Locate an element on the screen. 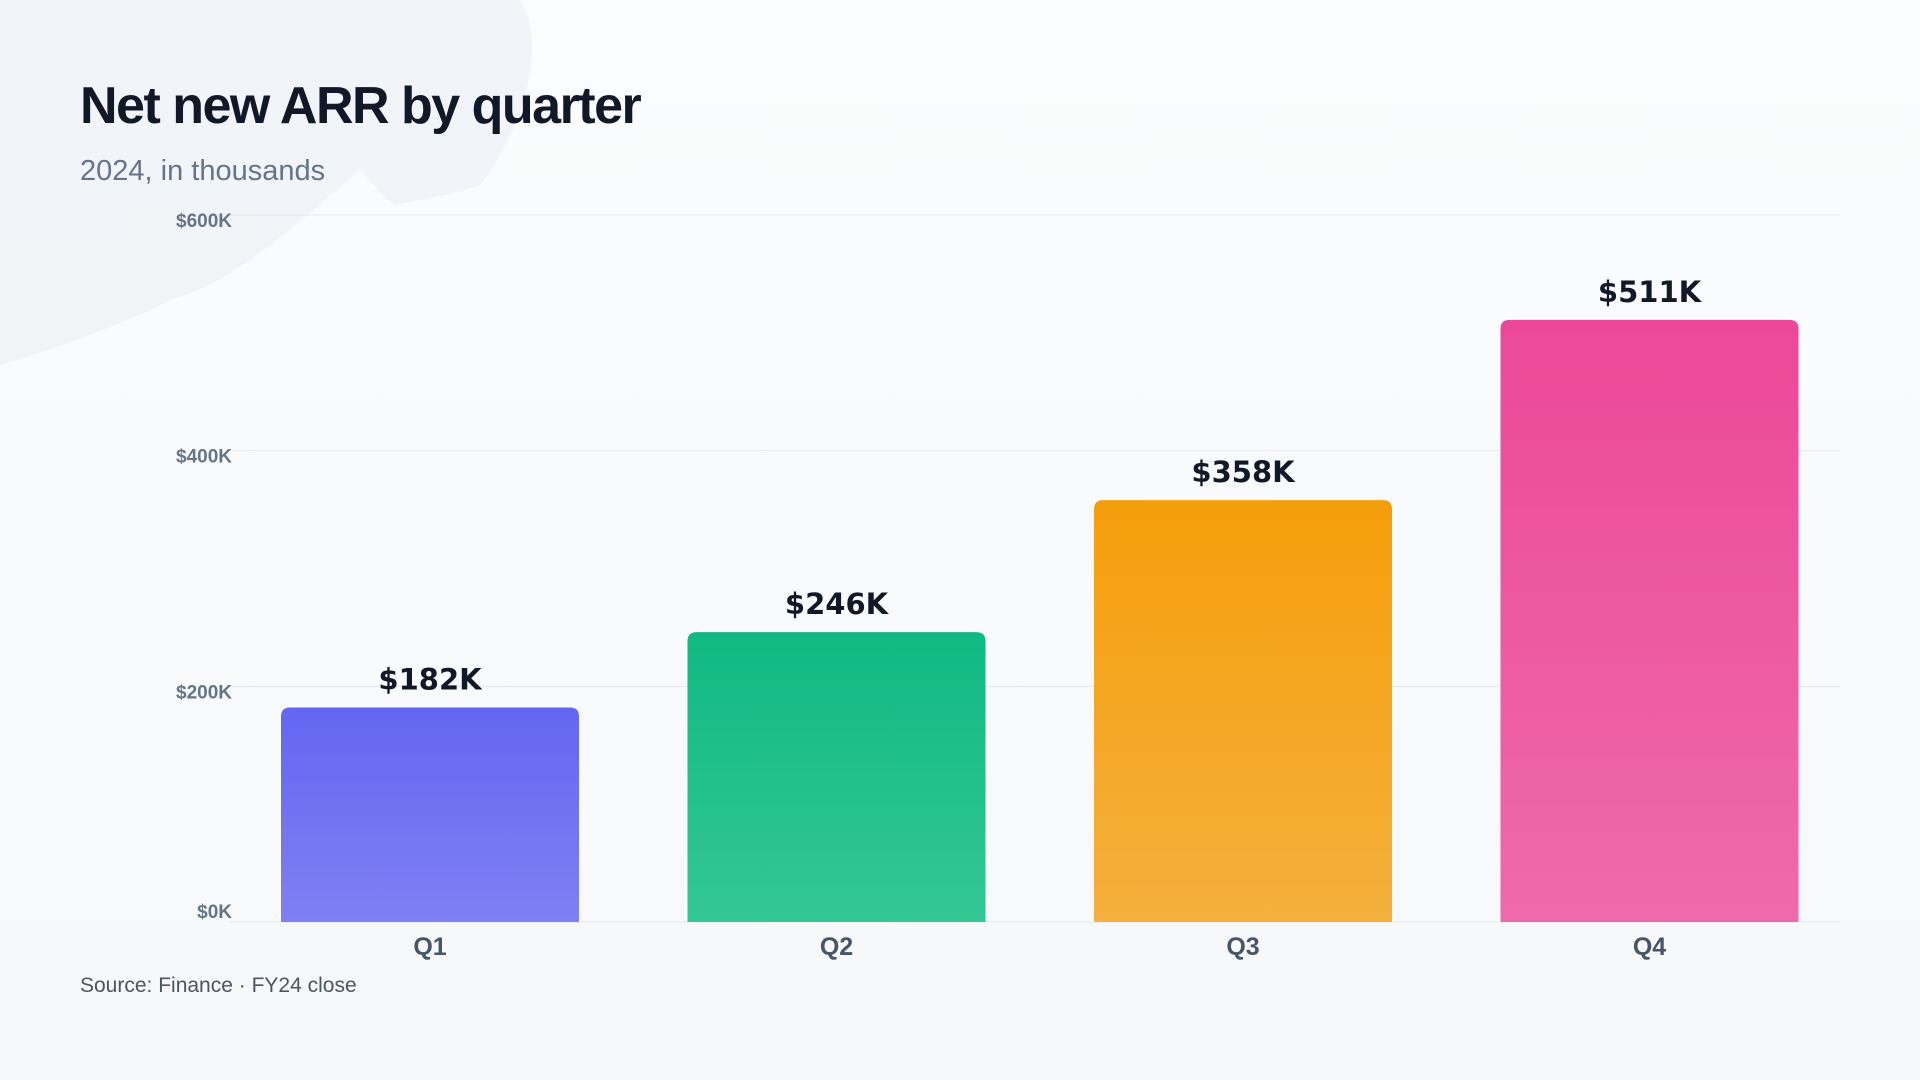  bar-q3 is located at coordinates (1243, 711).